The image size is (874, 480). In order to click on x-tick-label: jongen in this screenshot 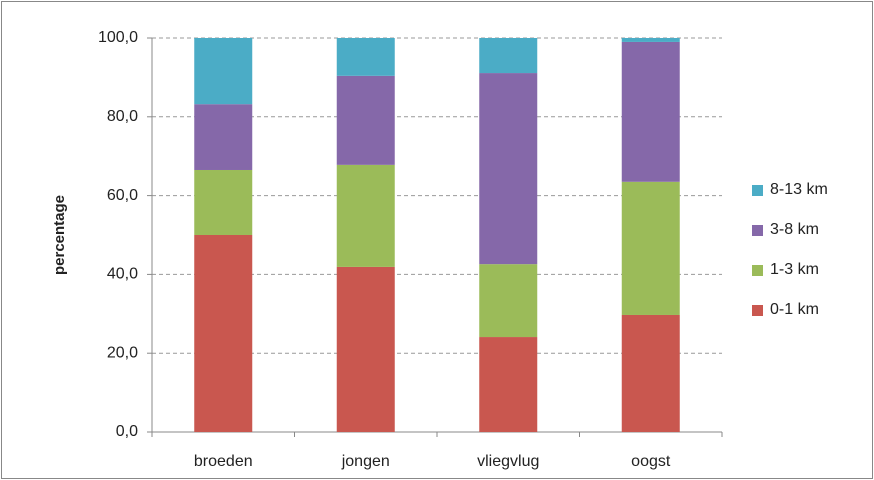, I will do `click(365, 461)`.